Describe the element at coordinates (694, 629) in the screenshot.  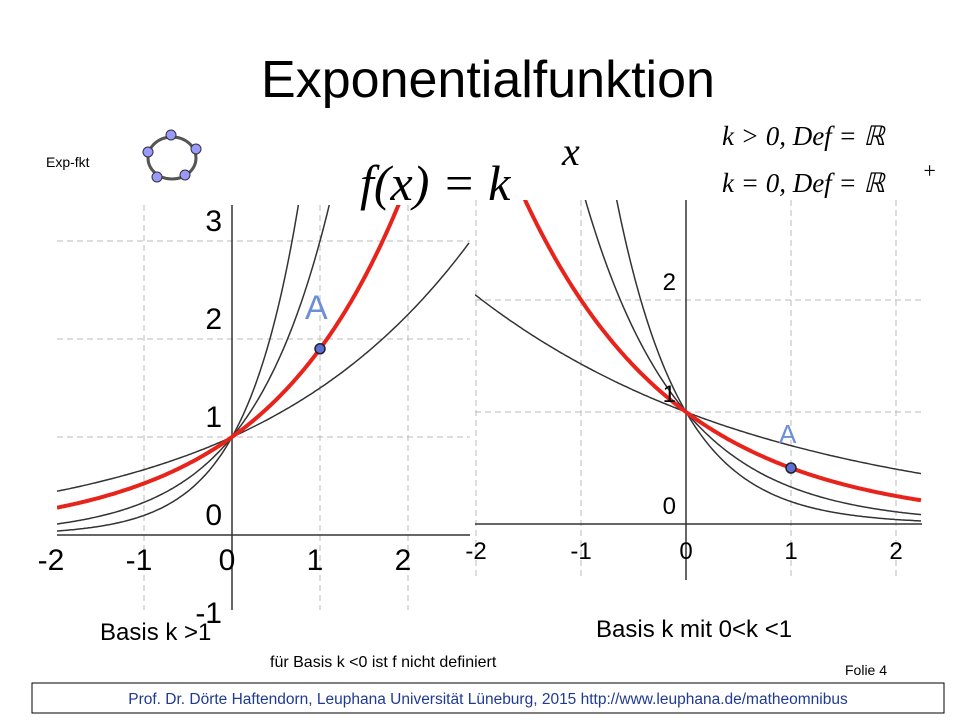
I see `caption: Basis k mit 0<k <1` at that location.